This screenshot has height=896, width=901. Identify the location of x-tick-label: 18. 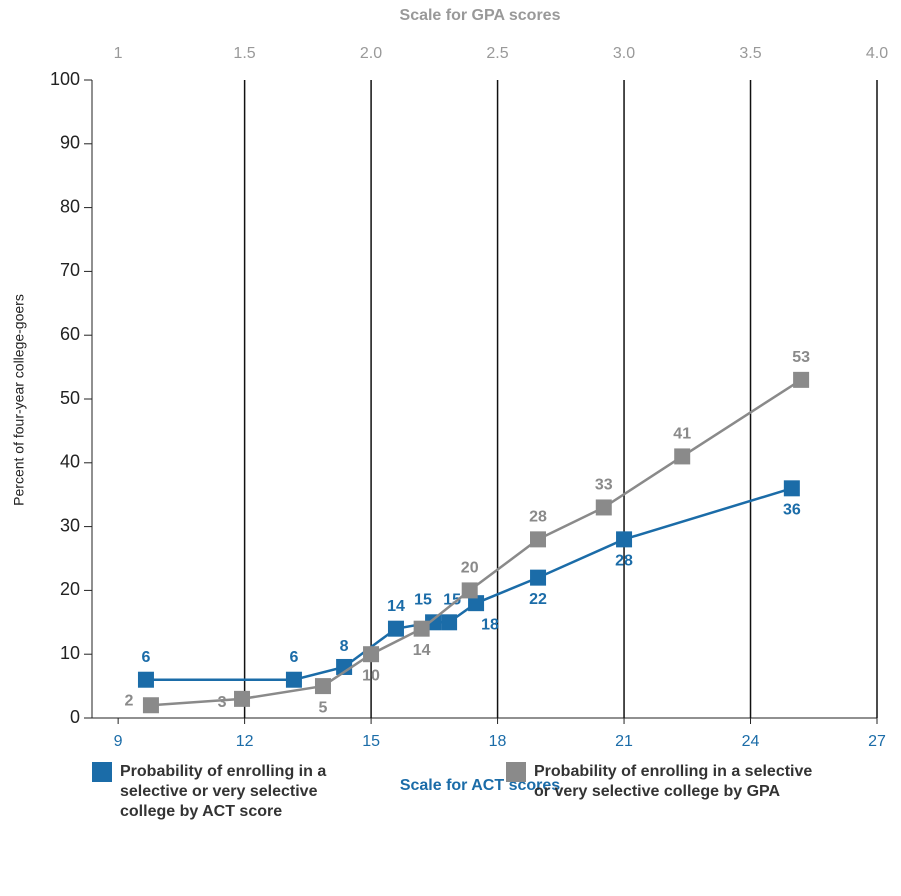
(498, 741).